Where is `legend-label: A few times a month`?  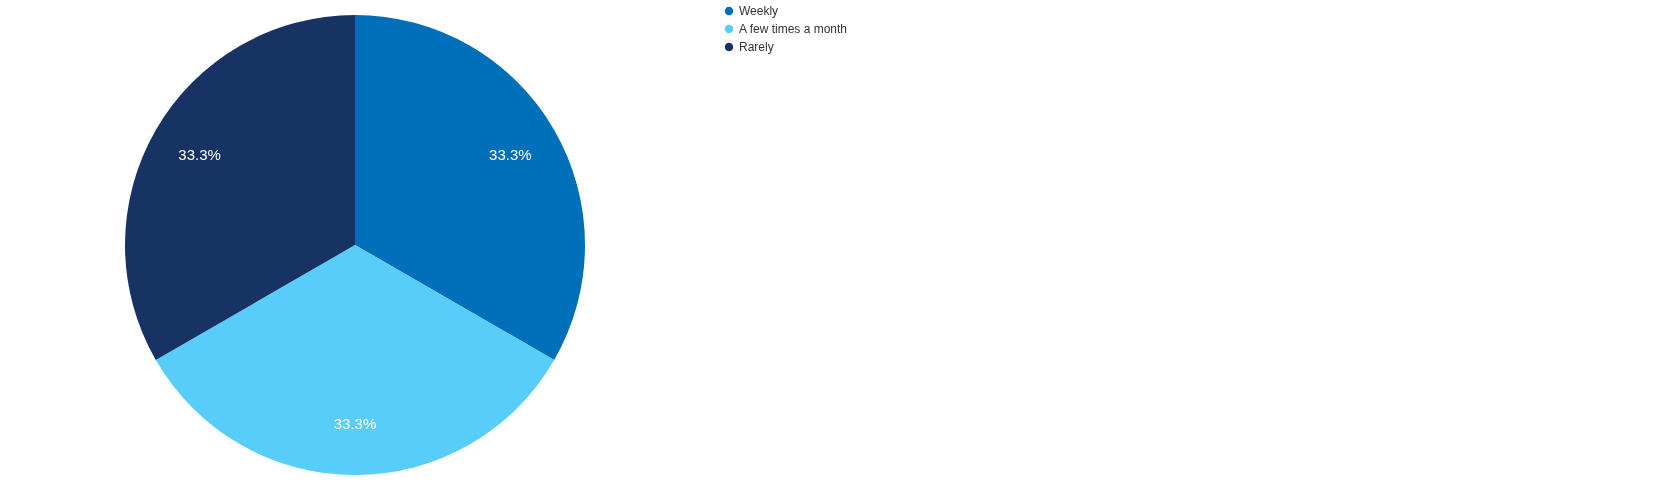
legend-label: A few times a month is located at coordinates (793, 29).